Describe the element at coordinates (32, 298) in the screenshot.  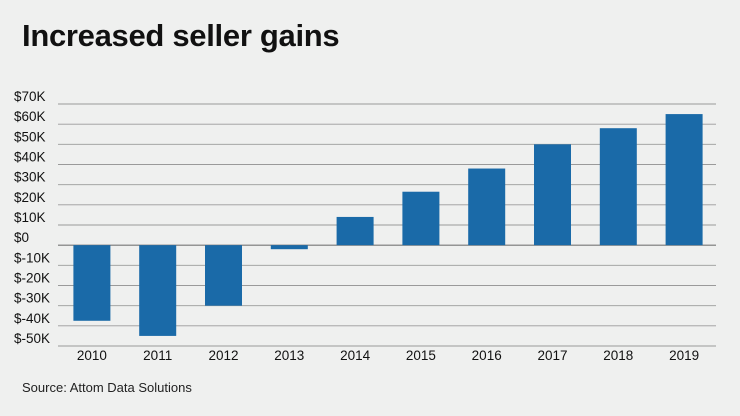
I see `y-tick-label: $-30K` at that location.